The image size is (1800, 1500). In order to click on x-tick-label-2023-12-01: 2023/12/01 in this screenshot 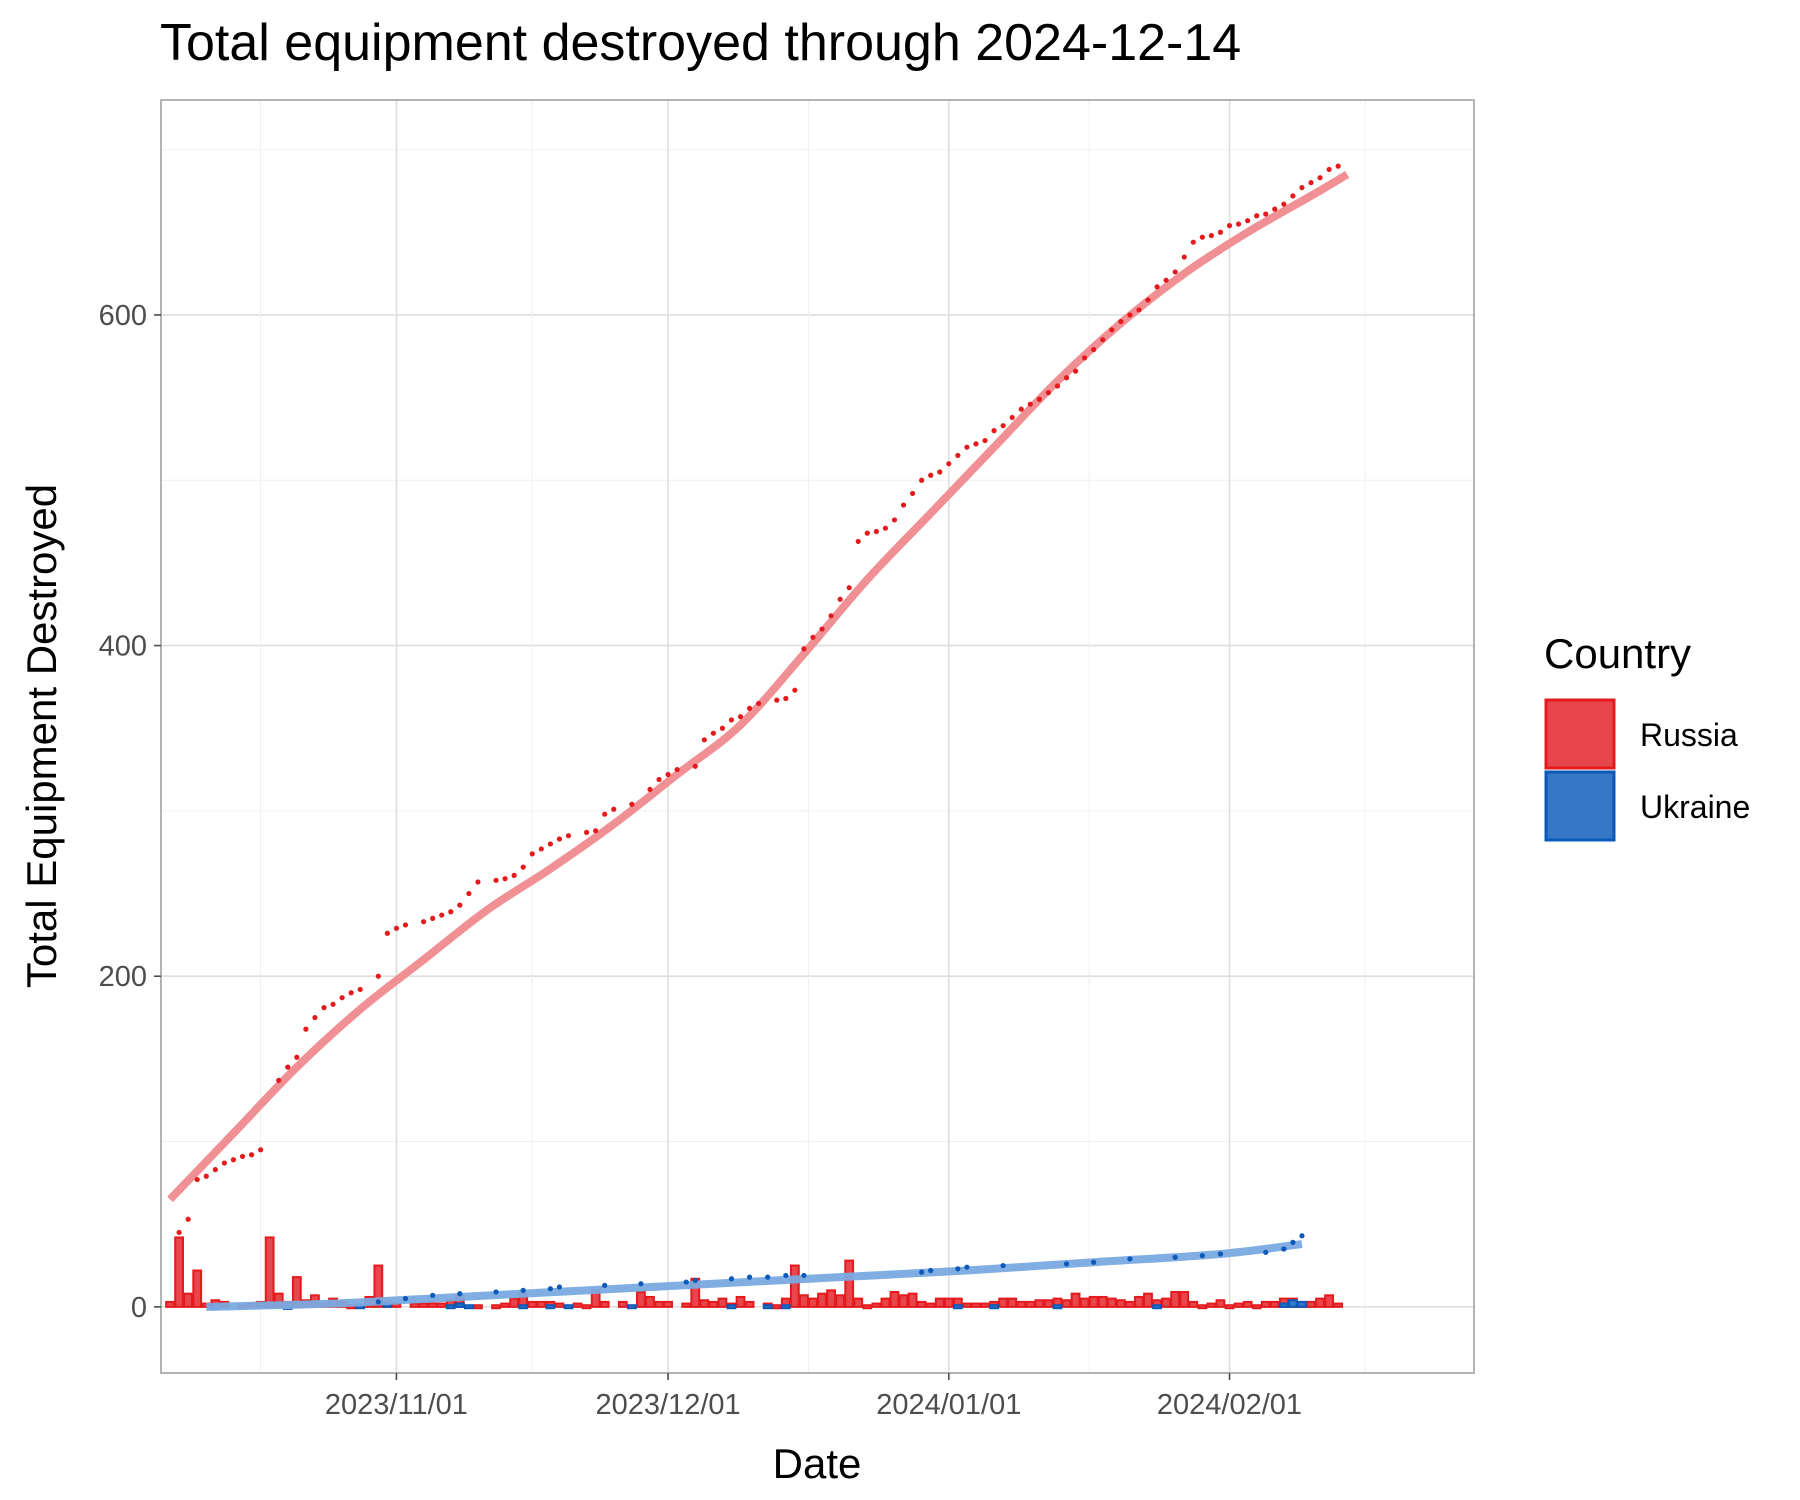, I will do `click(668, 1405)`.